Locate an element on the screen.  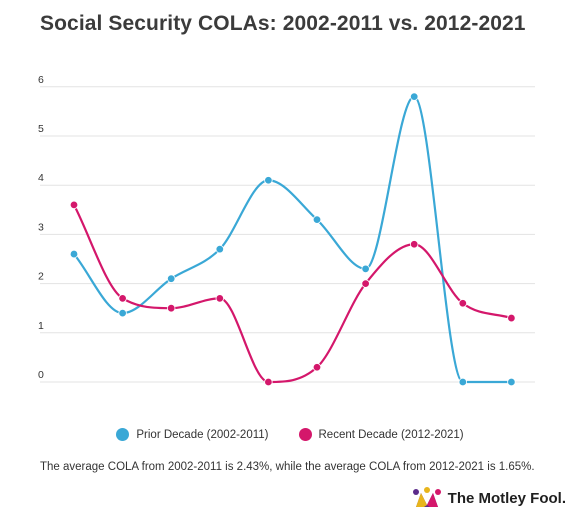
y-tick-label: 3 is located at coordinates (41, 227).